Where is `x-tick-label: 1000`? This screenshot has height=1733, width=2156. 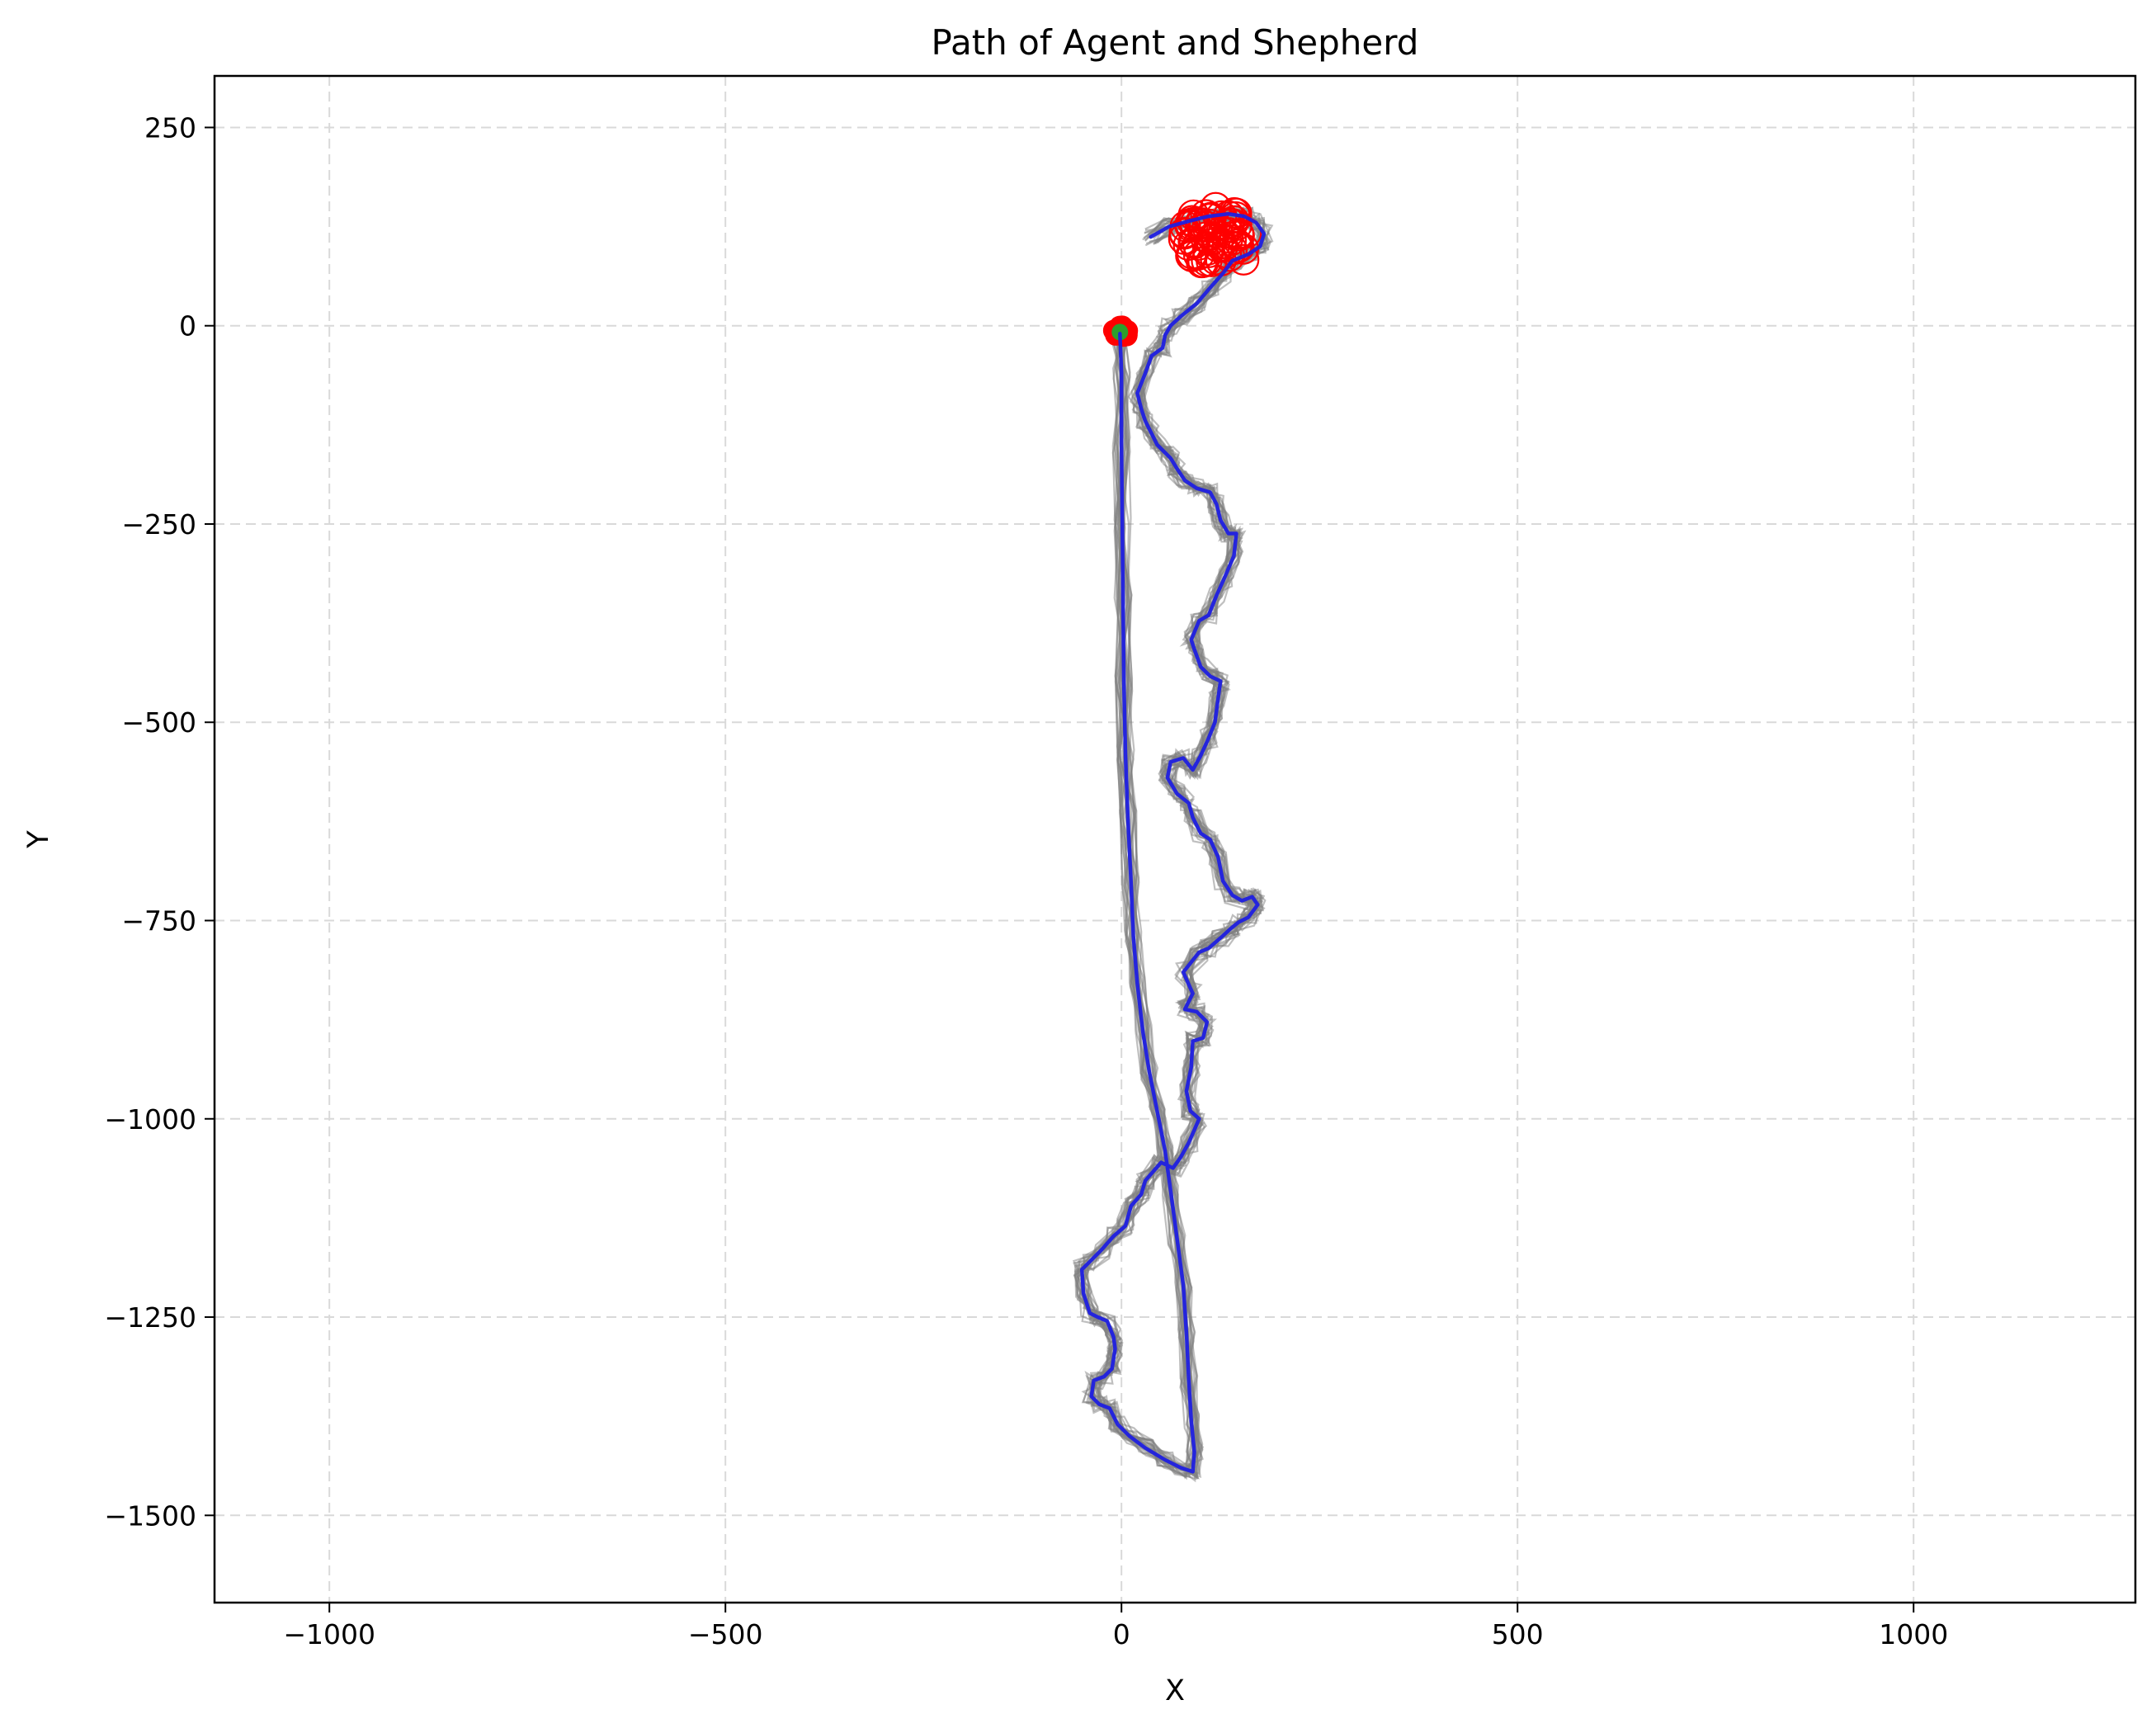
x-tick-label: 1000 is located at coordinates (1913, 1634).